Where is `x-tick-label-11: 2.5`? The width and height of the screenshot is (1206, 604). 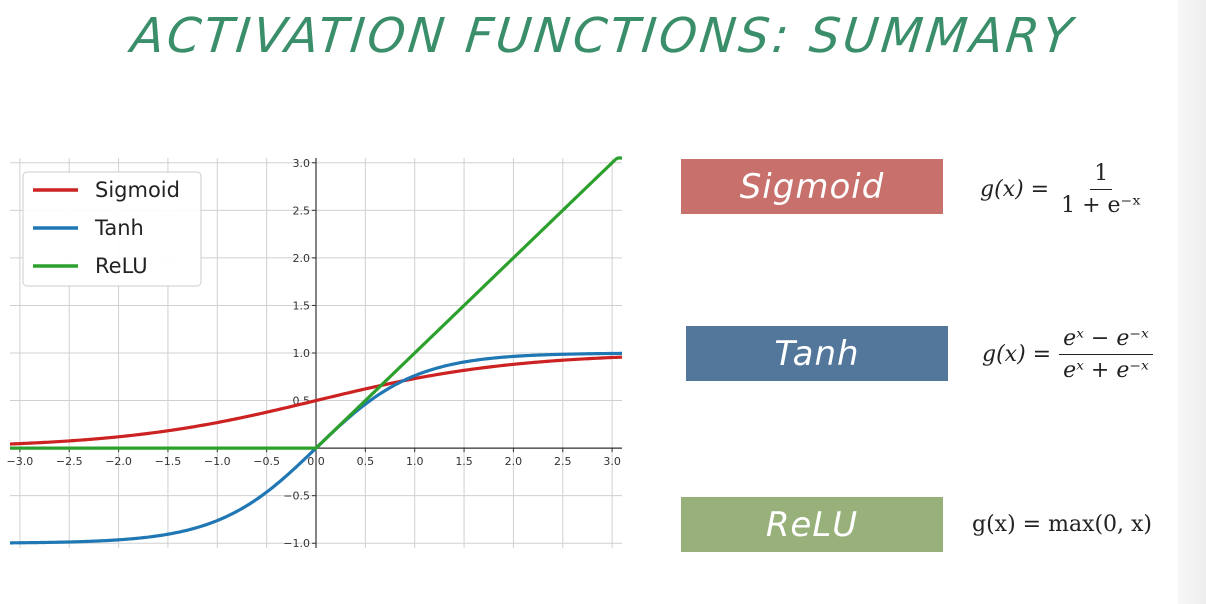 x-tick-label-11: 2.5 is located at coordinates (563, 461).